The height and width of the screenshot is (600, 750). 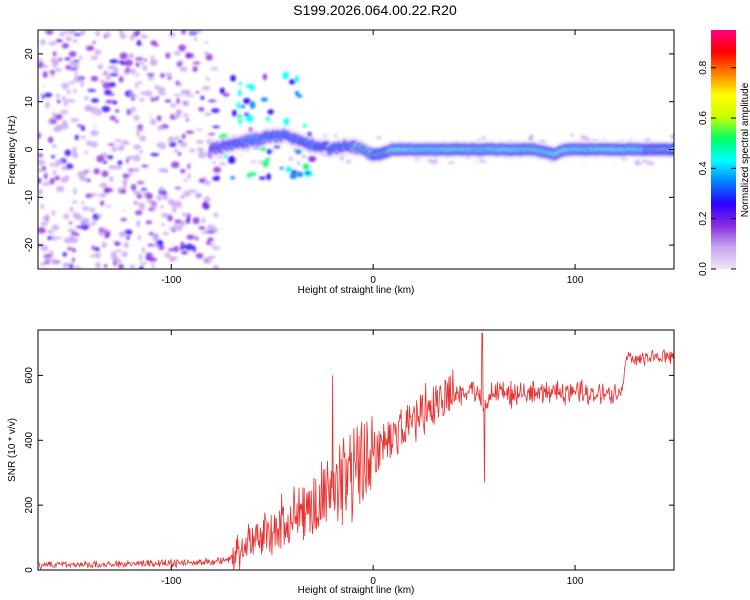 I want to click on y-tick-label: 600, so click(x=29, y=375).